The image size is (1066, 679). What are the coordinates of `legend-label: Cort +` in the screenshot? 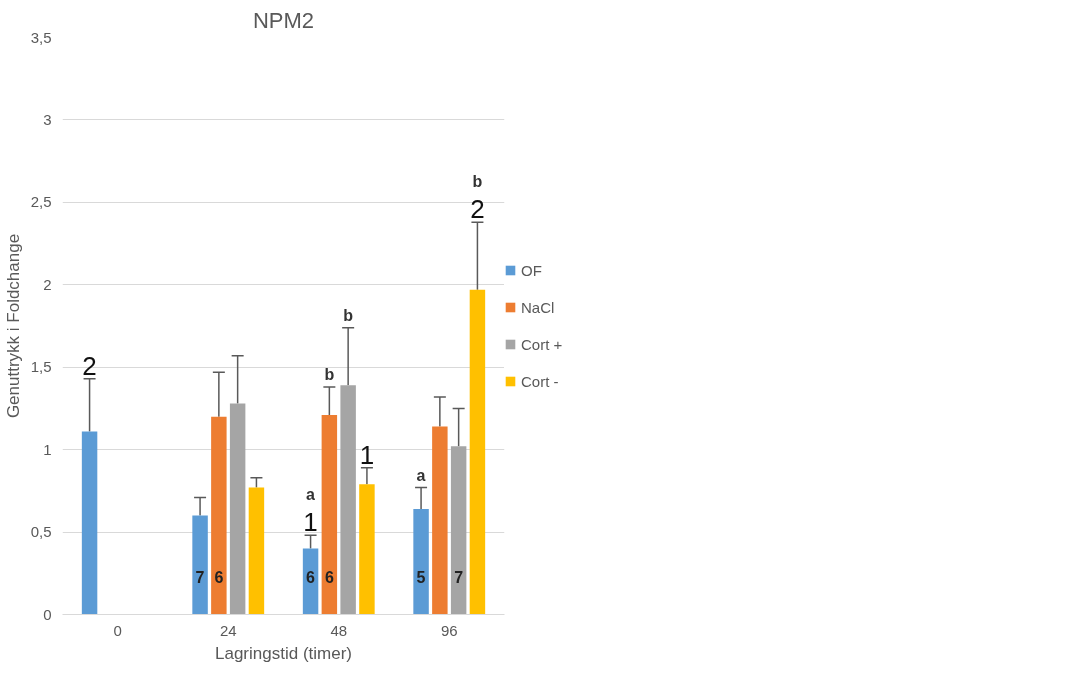 It's located at (542, 344).